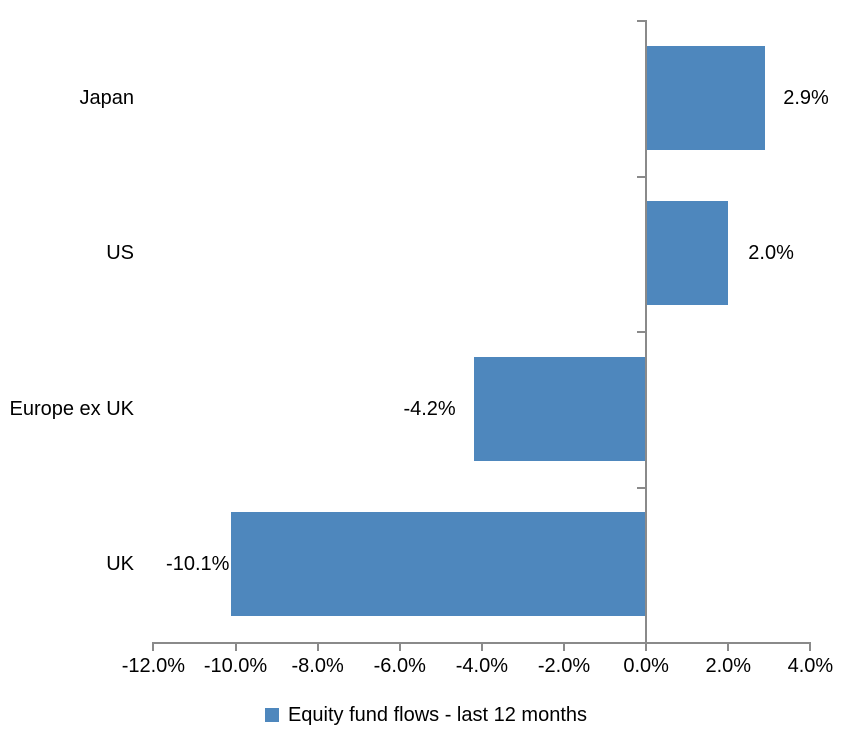  What do you see at coordinates (120, 253) in the screenshot?
I see `category-label: US` at bounding box center [120, 253].